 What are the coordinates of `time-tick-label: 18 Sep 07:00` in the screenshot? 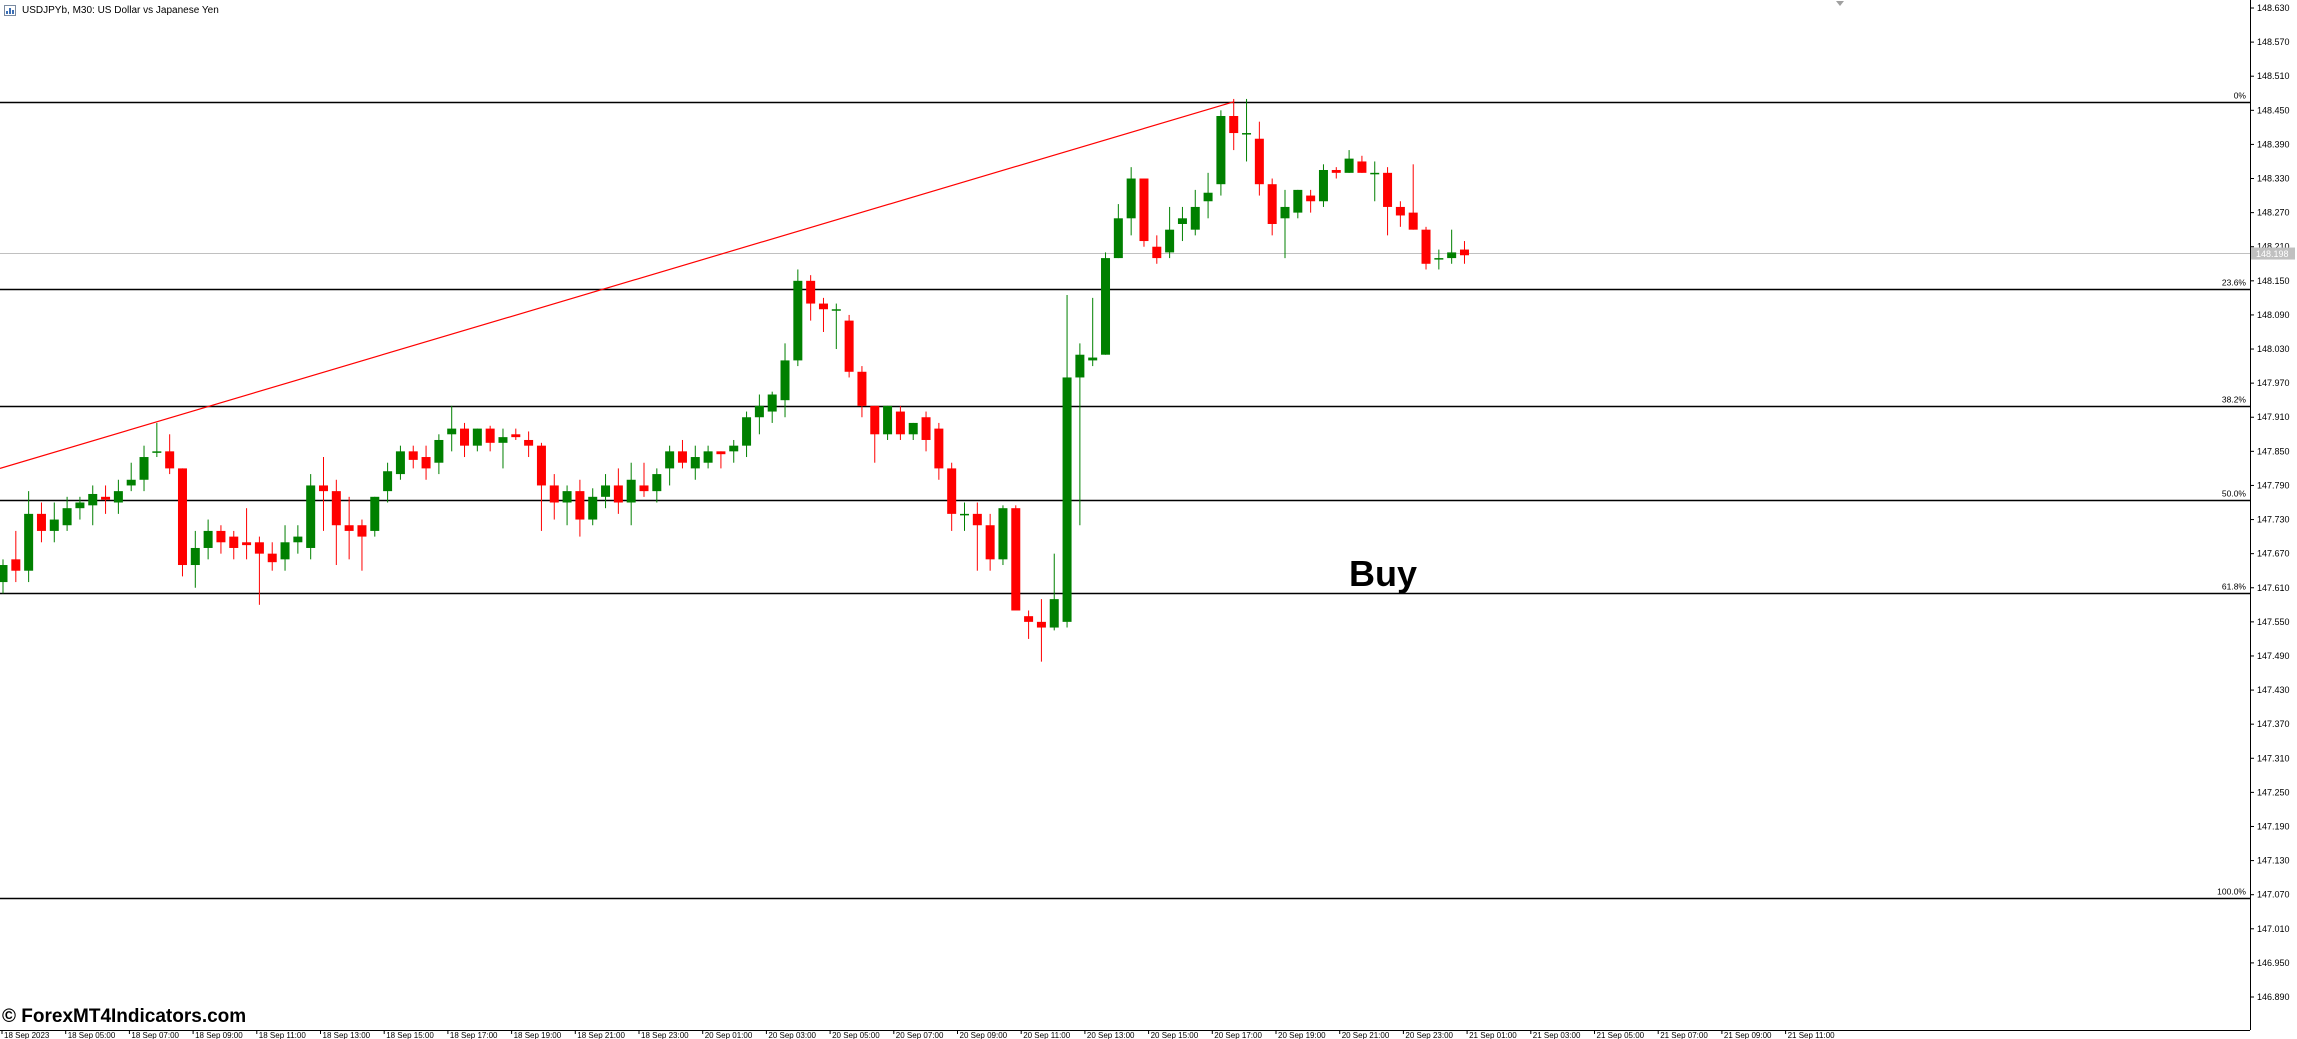 It's located at (155, 1035).